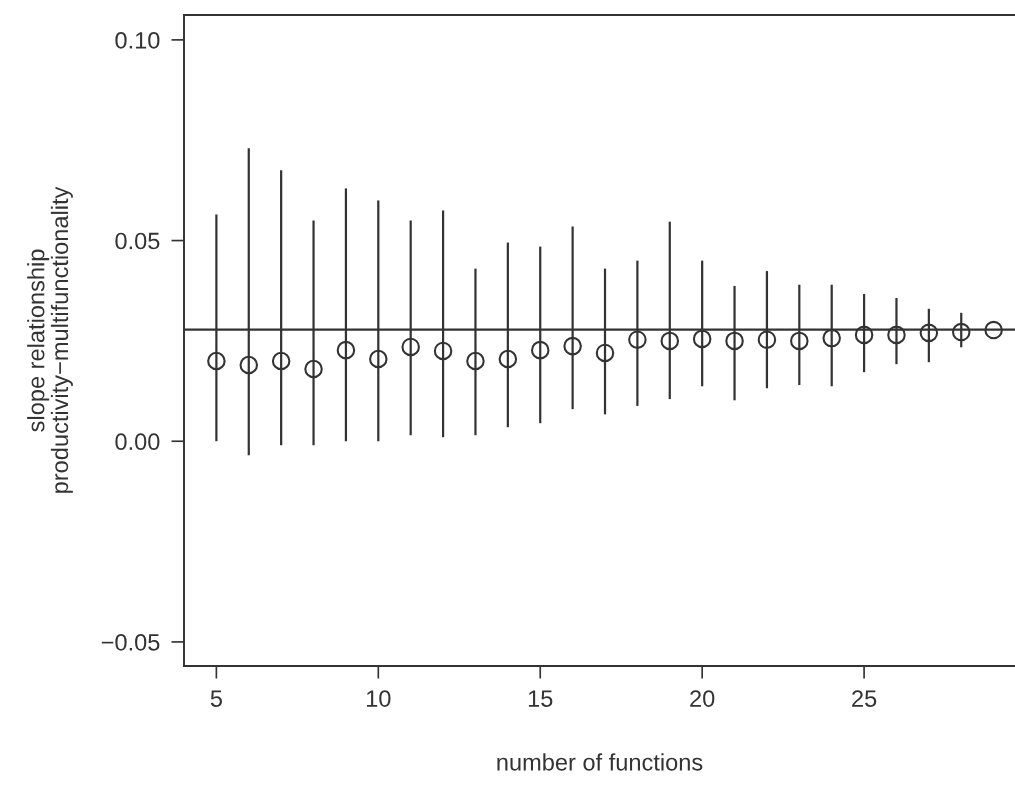 The image size is (1015, 807). I want to click on y-tick-label: 0.10, so click(137, 40).